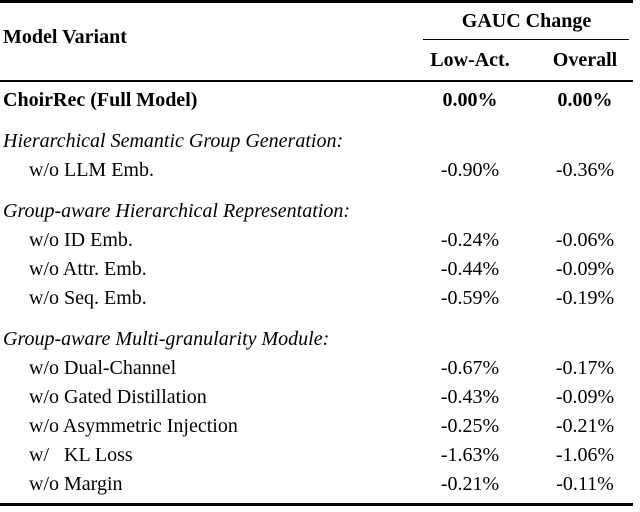 This screenshot has width=640, height=512. Describe the element at coordinates (526, 60) in the screenshot. I see `sub-column-headers: Low-Act. Overall` at that location.